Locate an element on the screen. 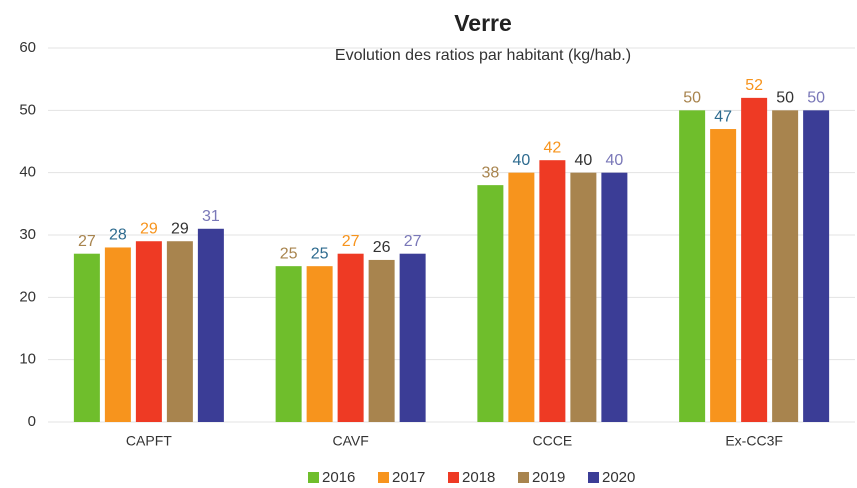 The image size is (857, 488). x-tick-label: CAVF is located at coordinates (350, 441).